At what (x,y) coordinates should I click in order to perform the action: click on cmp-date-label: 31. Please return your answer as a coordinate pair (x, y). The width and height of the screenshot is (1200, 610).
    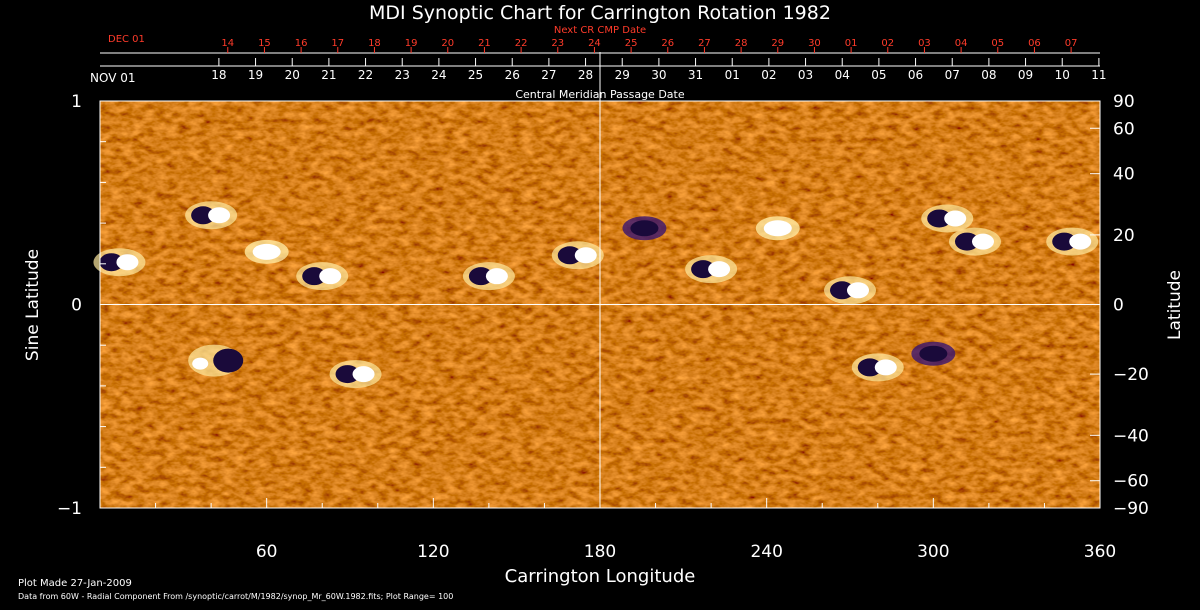
    Looking at the image, I should click on (695, 75).